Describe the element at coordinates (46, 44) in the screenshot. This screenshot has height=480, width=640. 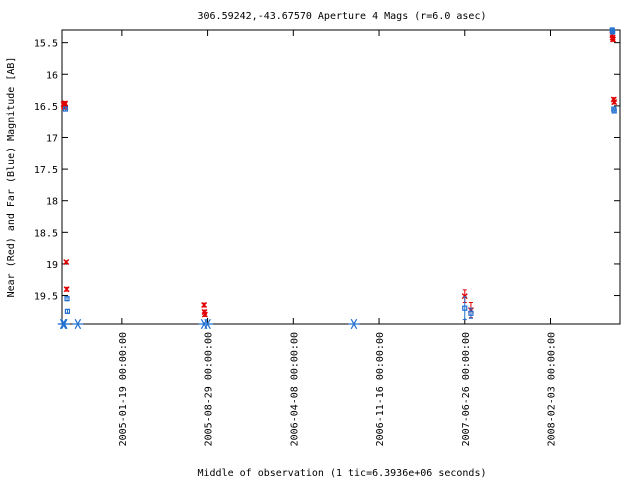
I see `y-tick-label: 15.5` at that location.